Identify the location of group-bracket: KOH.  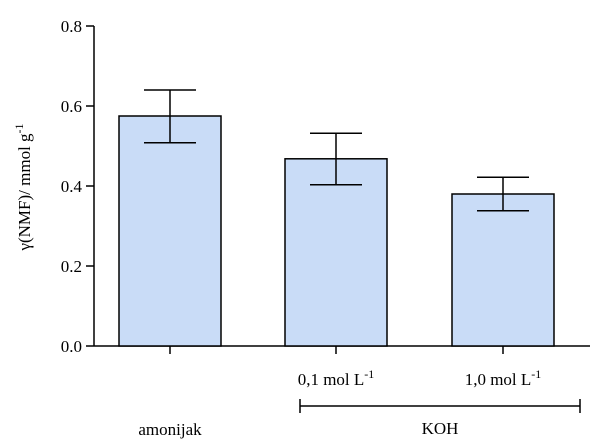
(440, 418).